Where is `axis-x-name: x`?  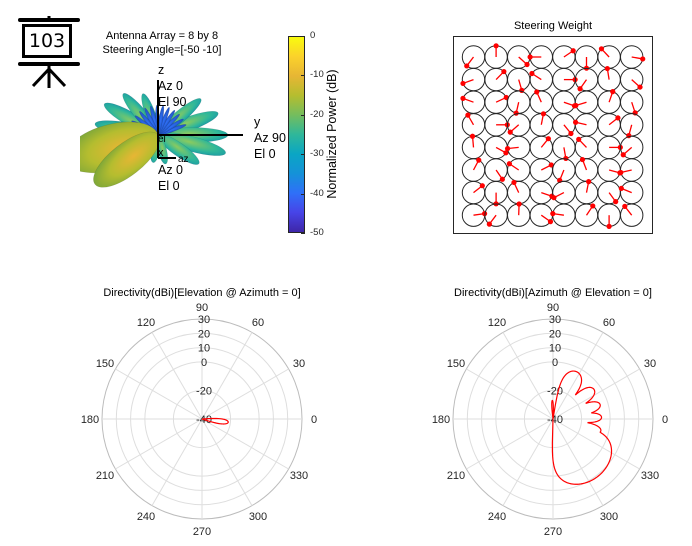 axis-x-name: x is located at coordinates (161, 153).